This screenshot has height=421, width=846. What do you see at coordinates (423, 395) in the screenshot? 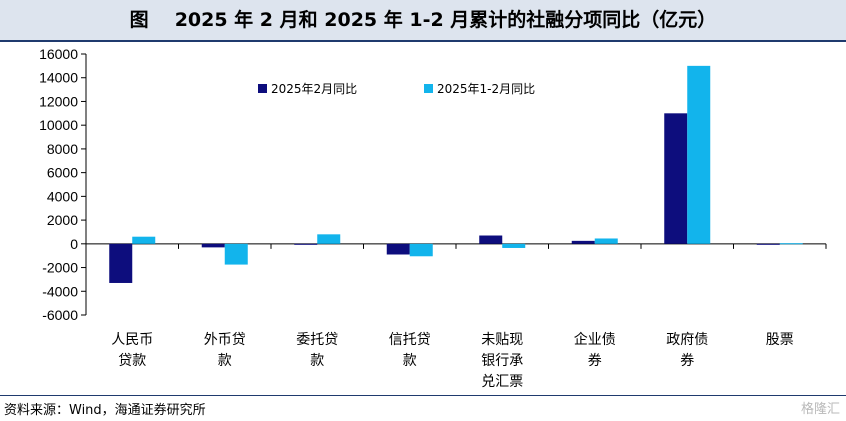
I see `source-divider` at bounding box center [423, 395].